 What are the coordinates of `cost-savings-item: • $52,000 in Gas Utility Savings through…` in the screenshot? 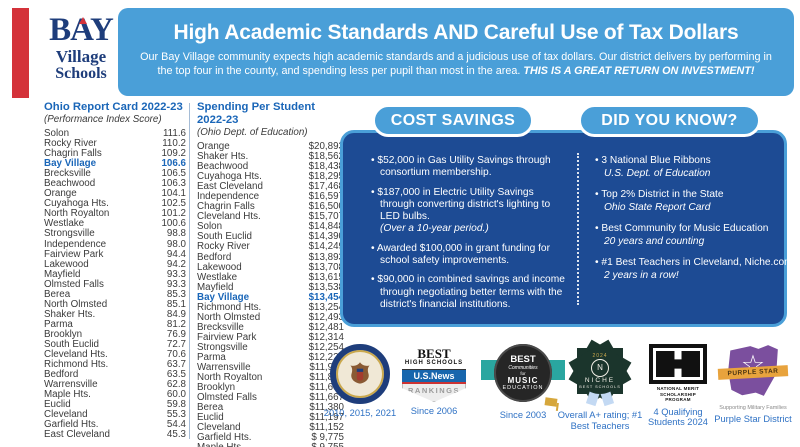 It's located at (471, 167).